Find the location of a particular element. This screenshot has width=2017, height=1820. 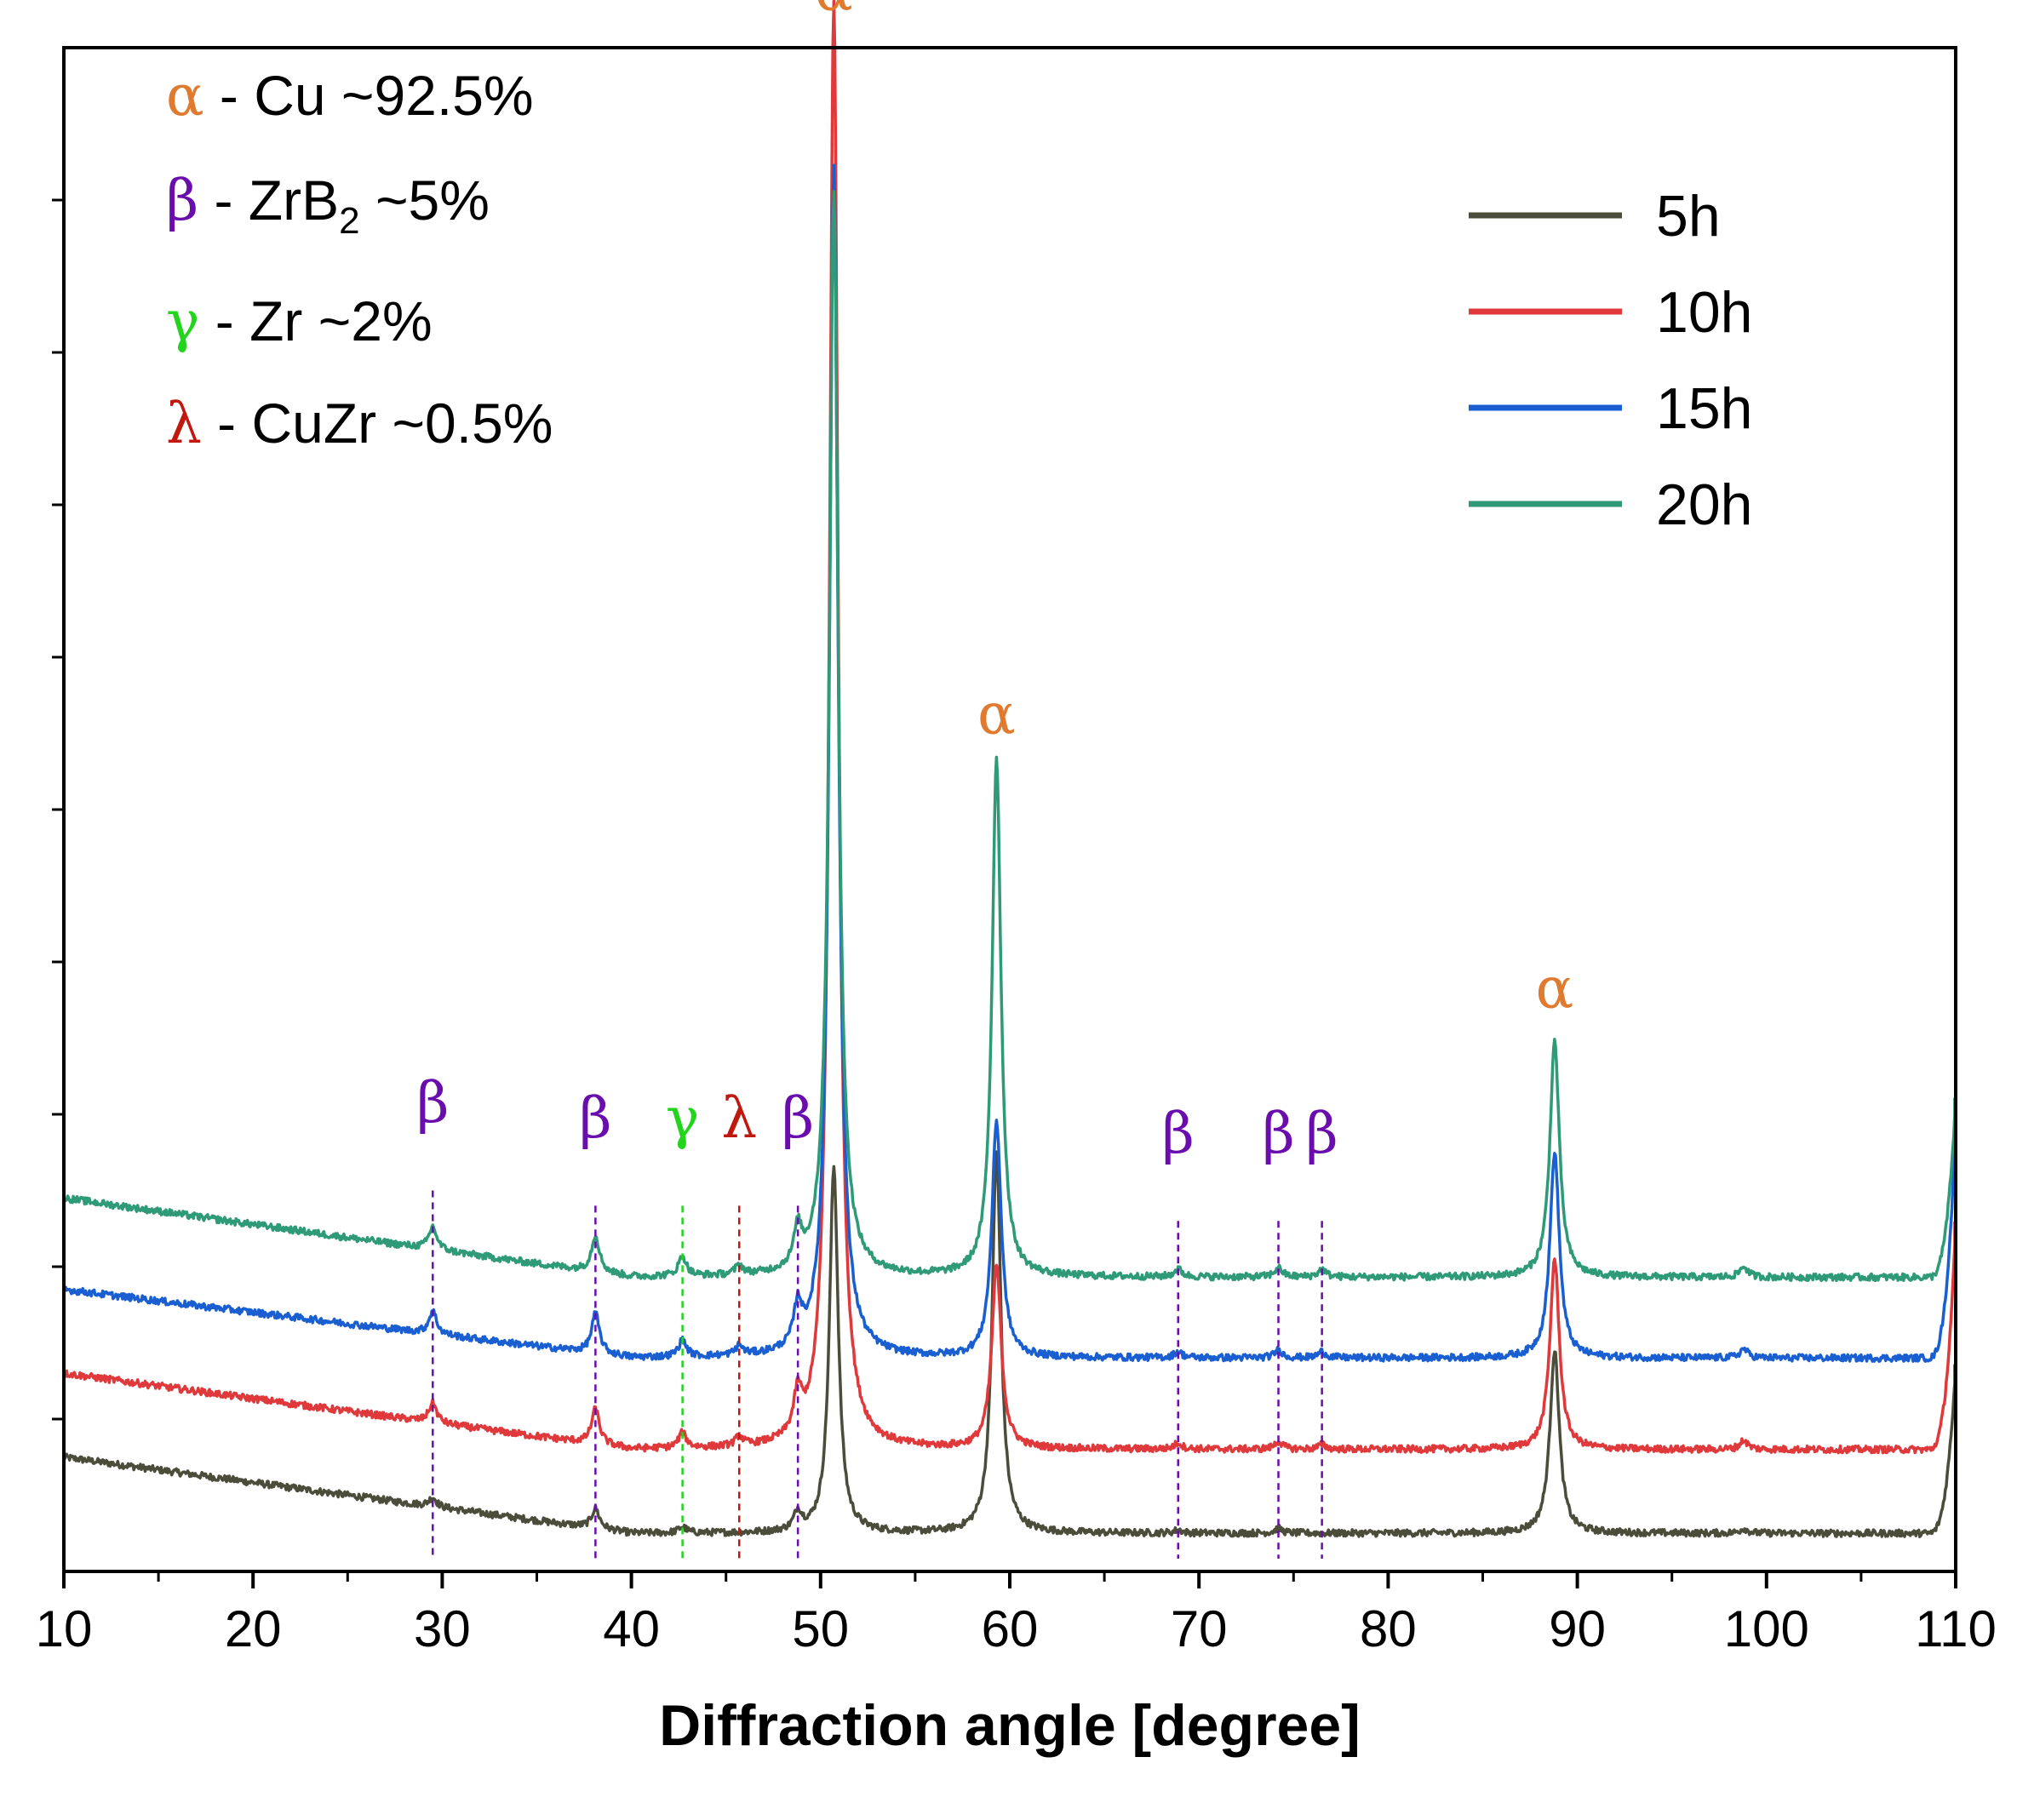

x-axis-title: Diffraction angle [degree] is located at coordinates (1010, 1726).